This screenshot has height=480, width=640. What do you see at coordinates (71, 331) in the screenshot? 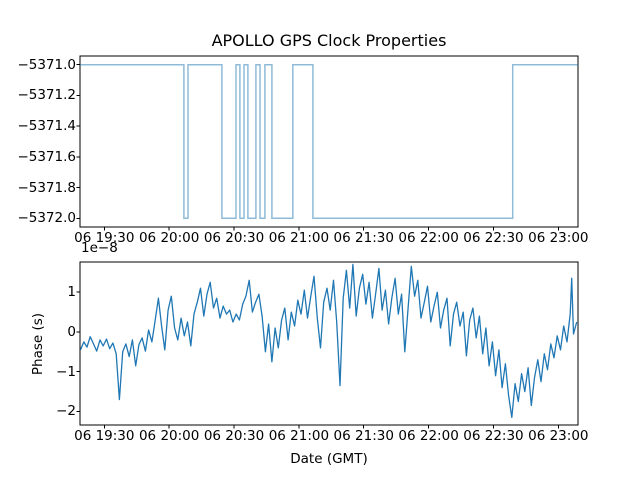
I see `y-tick-label: 0` at bounding box center [71, 331].